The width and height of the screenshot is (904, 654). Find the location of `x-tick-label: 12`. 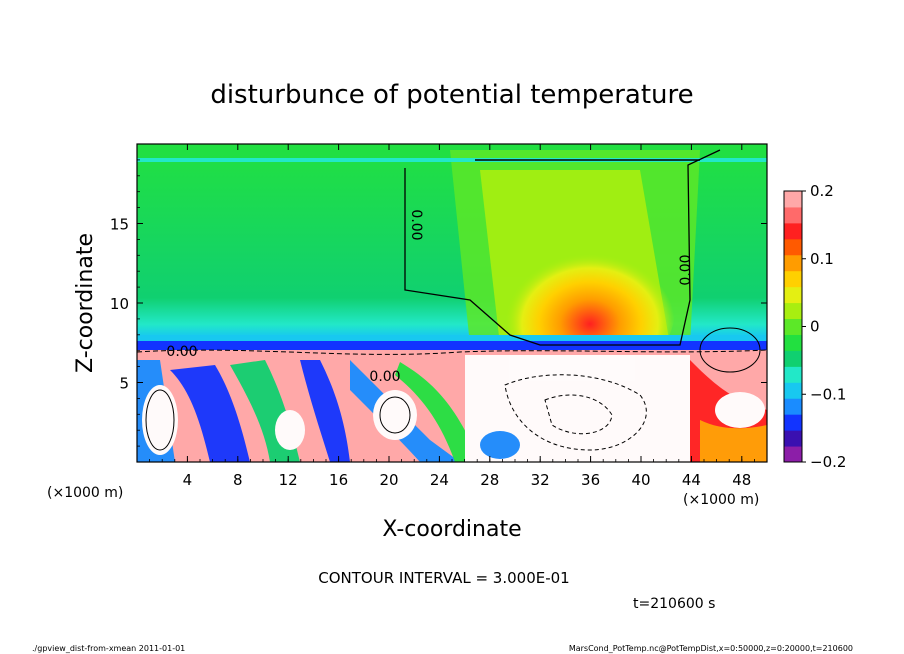

x-tick-label: 12 is located at coordinates (288, 480).